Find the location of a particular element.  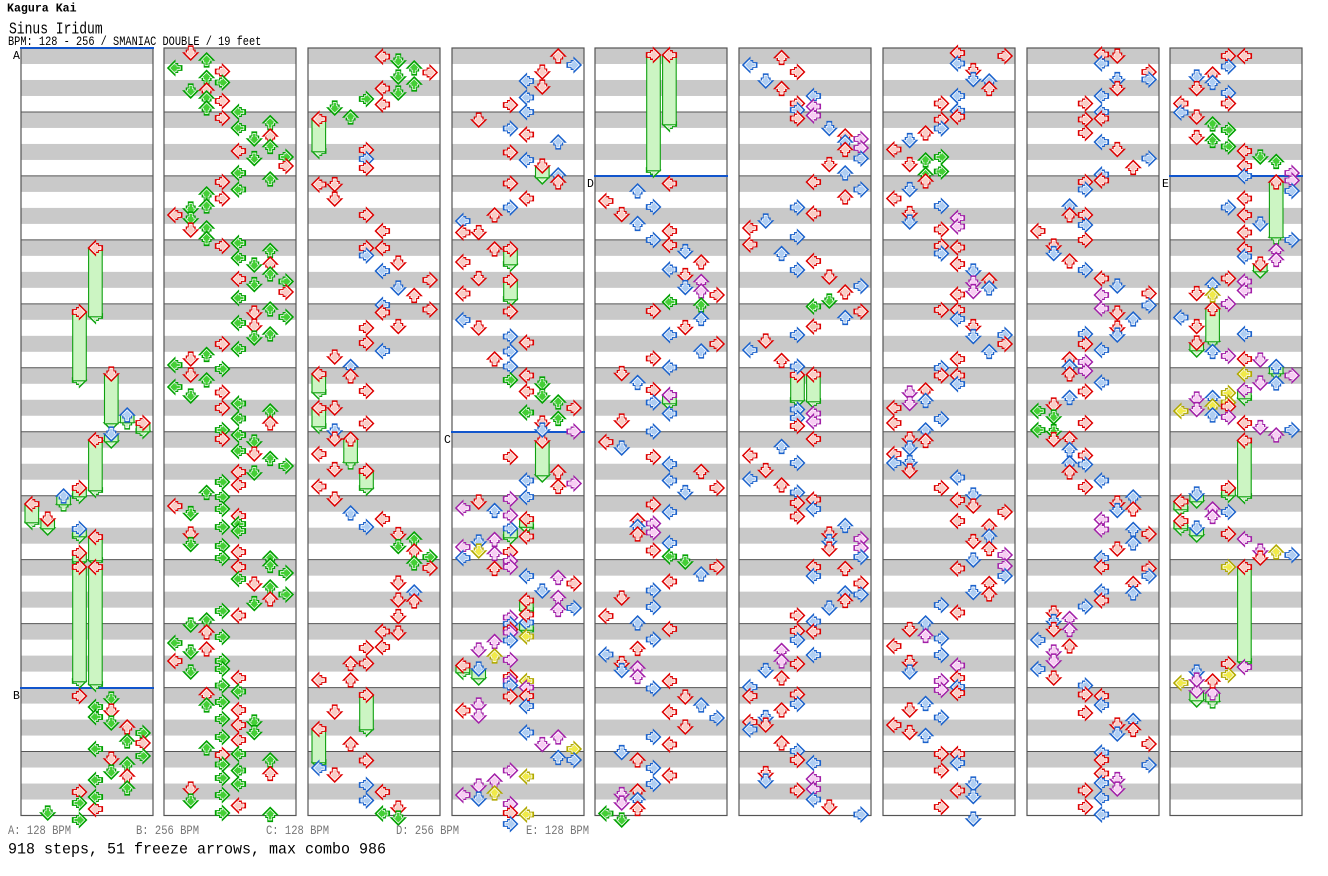

svg-text: A is located at coordinates (16, 56).